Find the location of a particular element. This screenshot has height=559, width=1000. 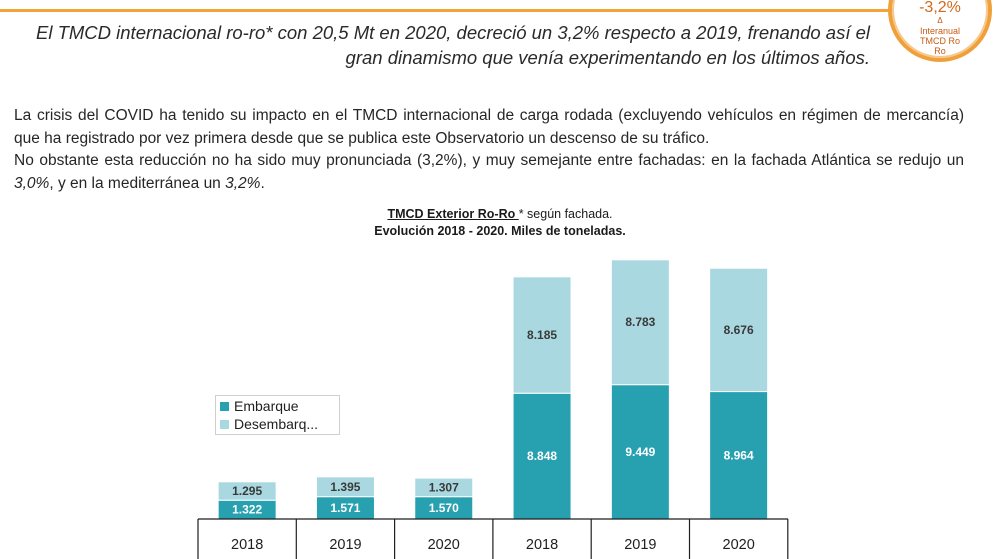

data-label-desembarque-0: 1.295 is located at coordinates (247, 491).